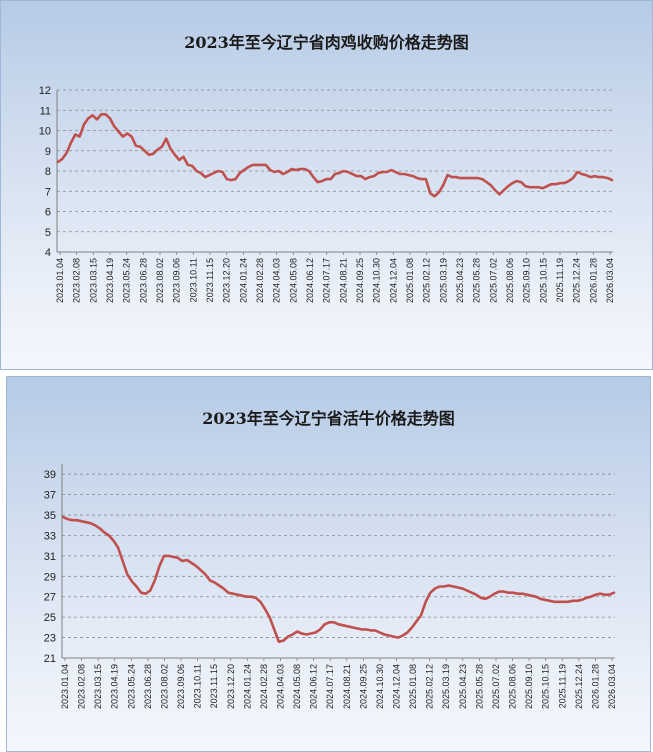 This screenshot has width=653, height=752. What do you see at coordinates (328, 418) in the screenshot?
I see `chart-title: 2023年至今辽宁省活牛价格走势图` at bounding box center [328, 418].